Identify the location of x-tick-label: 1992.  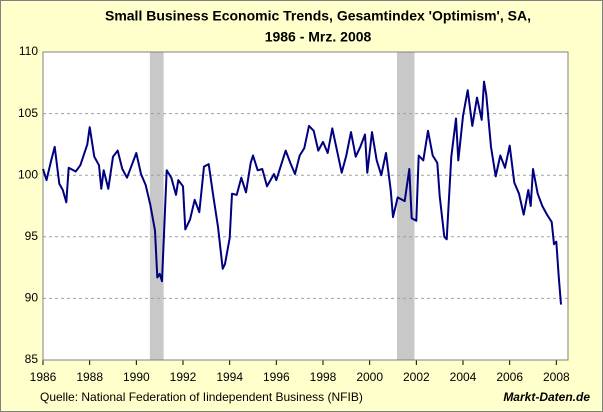
(183, 377).